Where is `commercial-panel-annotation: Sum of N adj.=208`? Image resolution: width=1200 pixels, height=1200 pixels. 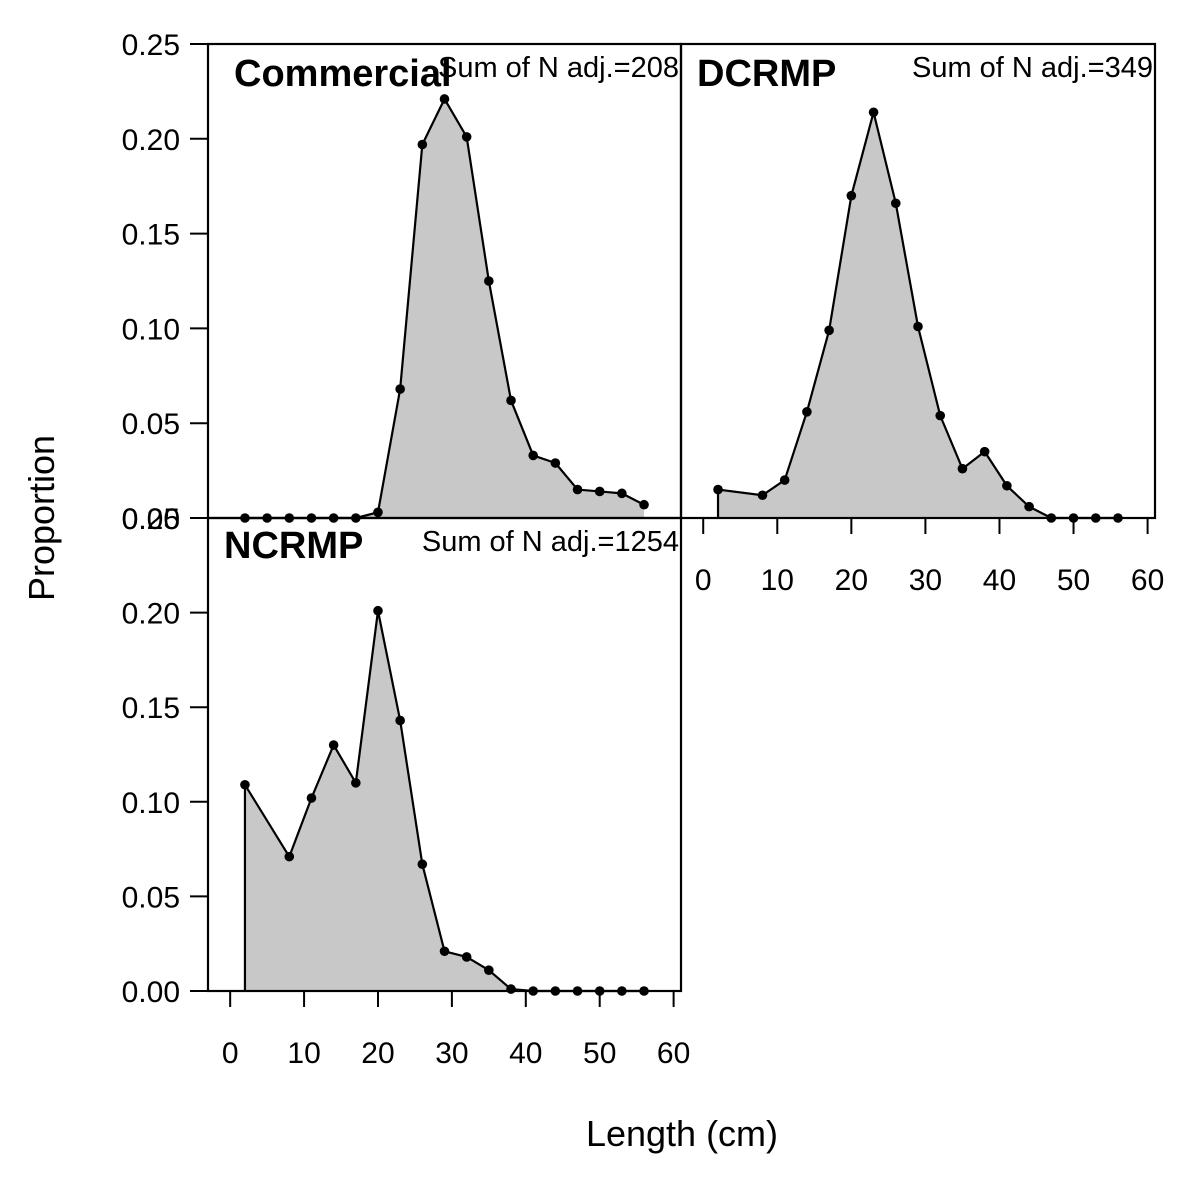
commercial-panel-annotation: Sum of N adj.=208 is located at coordinates (558, 68).